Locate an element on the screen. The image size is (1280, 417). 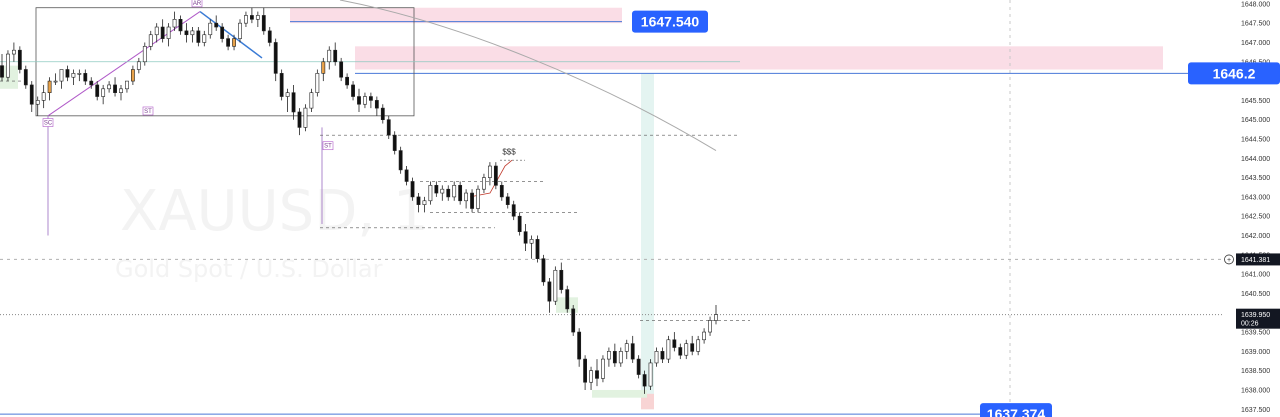
wyckoff-label: SC is located at coordinates (48, 124).